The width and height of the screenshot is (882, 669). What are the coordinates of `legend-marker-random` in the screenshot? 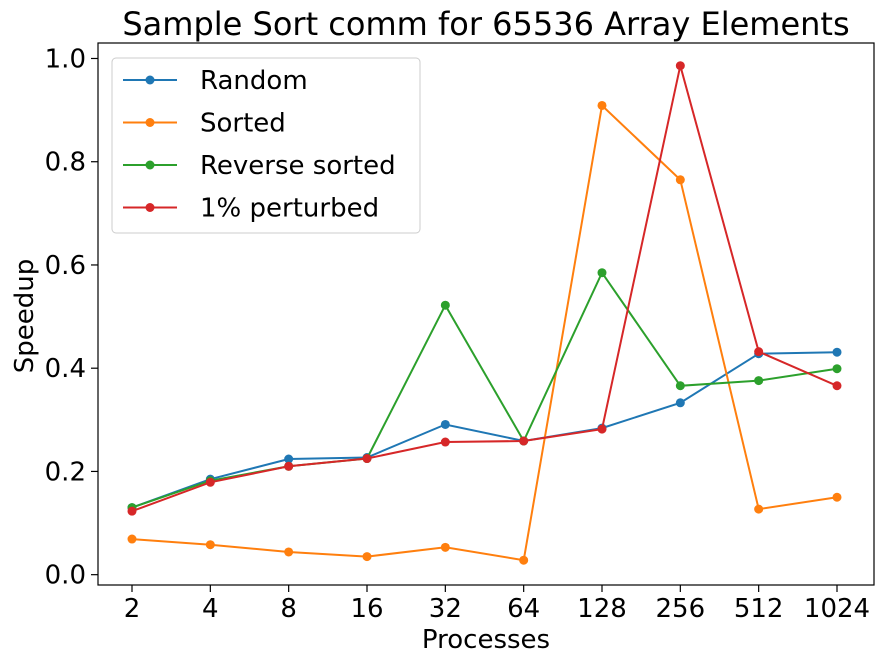 It's located at (150, 80).